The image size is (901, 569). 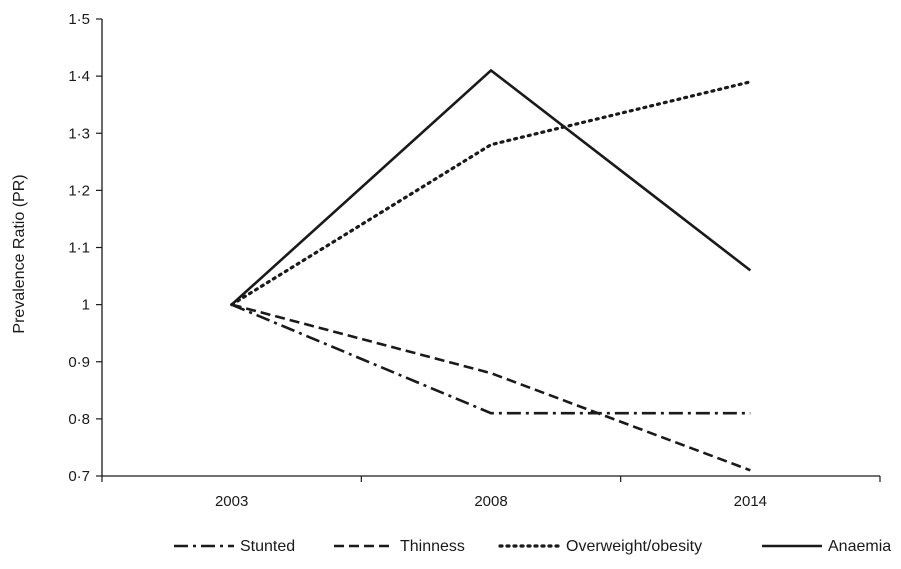 I want to click on legend-label: Overweight/obesity, so click(x=634, y=546).